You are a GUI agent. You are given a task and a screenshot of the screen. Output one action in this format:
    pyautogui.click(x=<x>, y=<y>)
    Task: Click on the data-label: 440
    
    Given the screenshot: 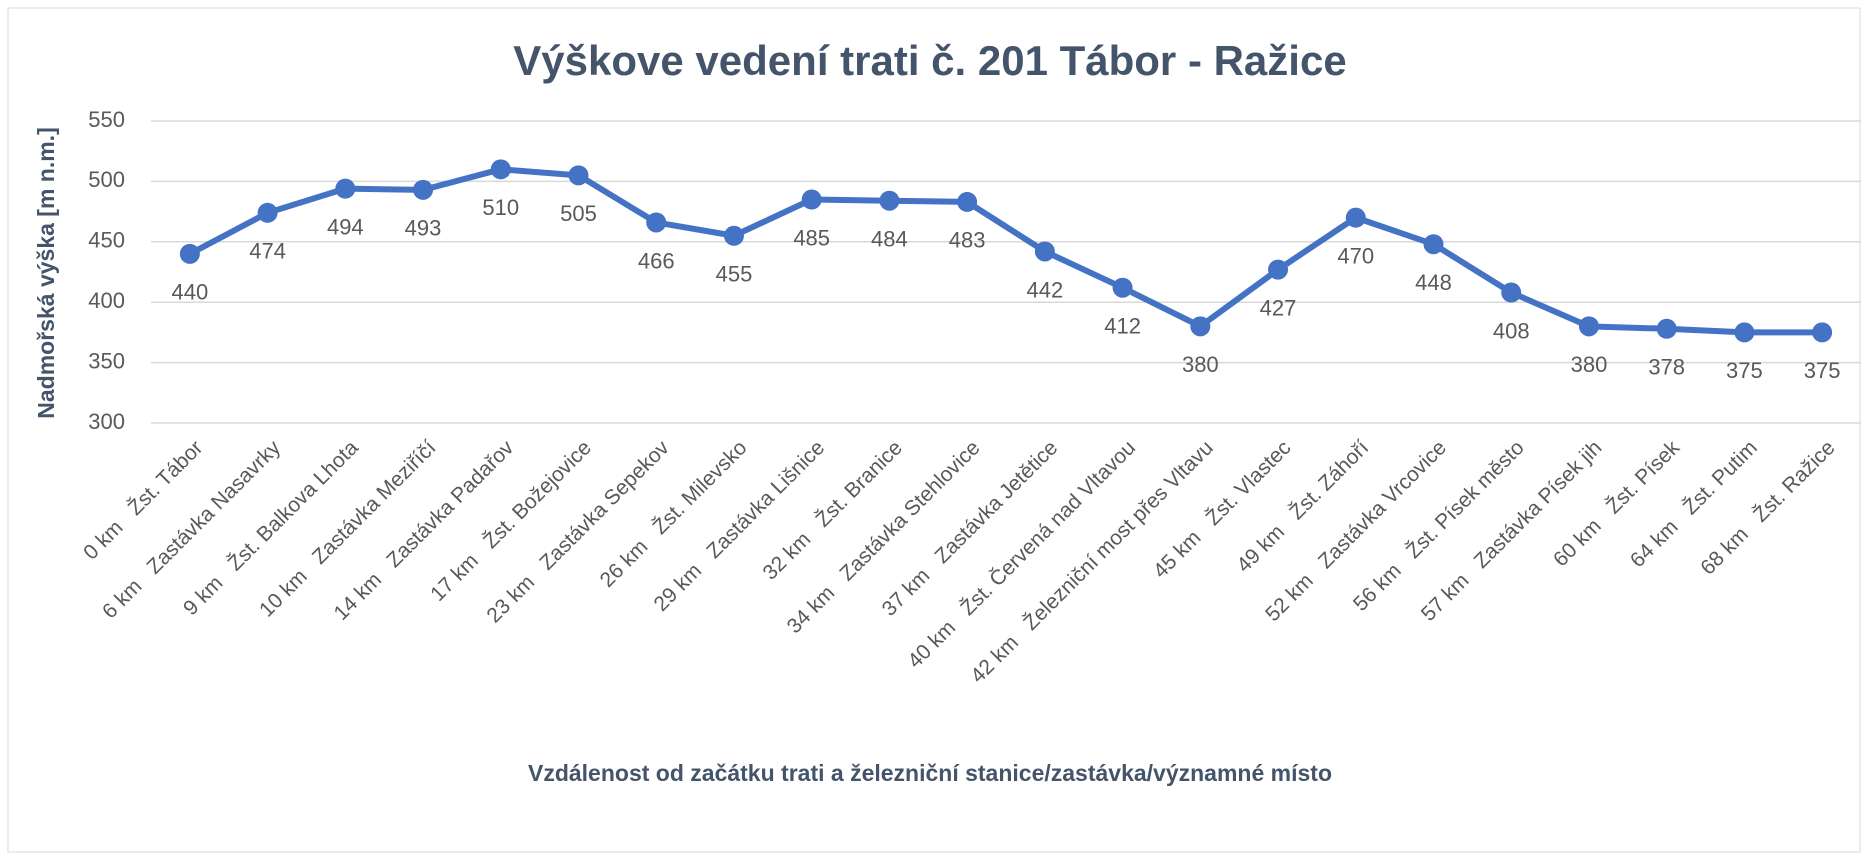 What is the action you would take?
    pyautogui.click(x=190, y=292)
    